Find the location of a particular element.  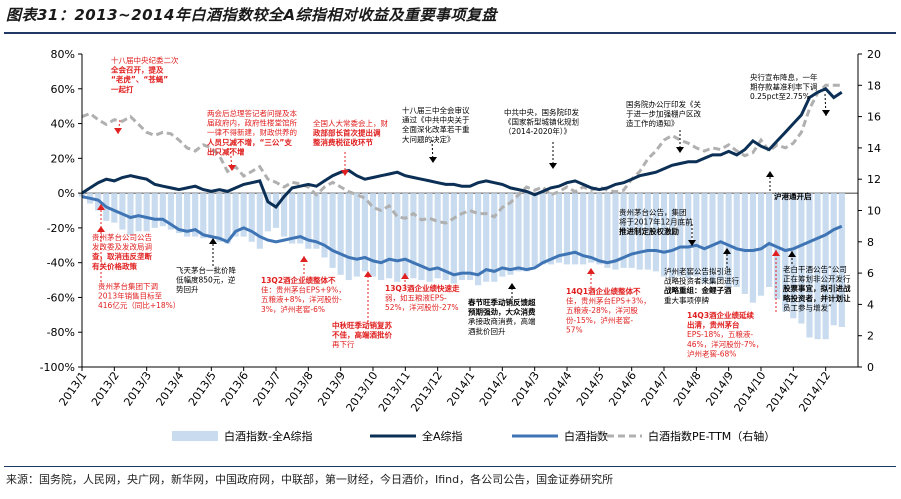

annotation-text: 政部部长首次提出调 is located at coordinates (347, 133).